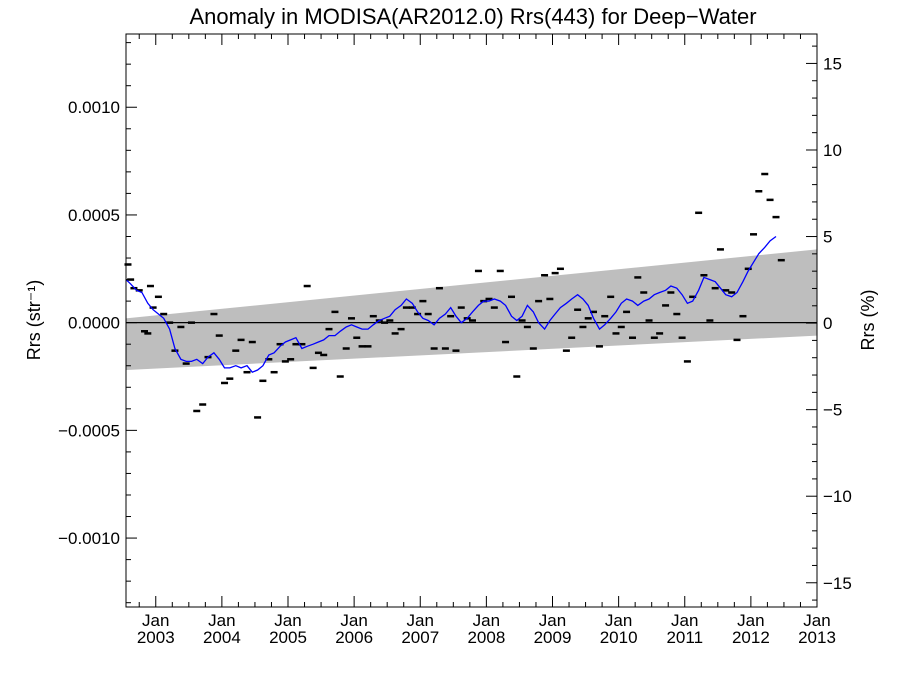 The width and height of the screenshot is (900, 680). I want to click on y-tick-label: −0.0005, so click(89, 430).